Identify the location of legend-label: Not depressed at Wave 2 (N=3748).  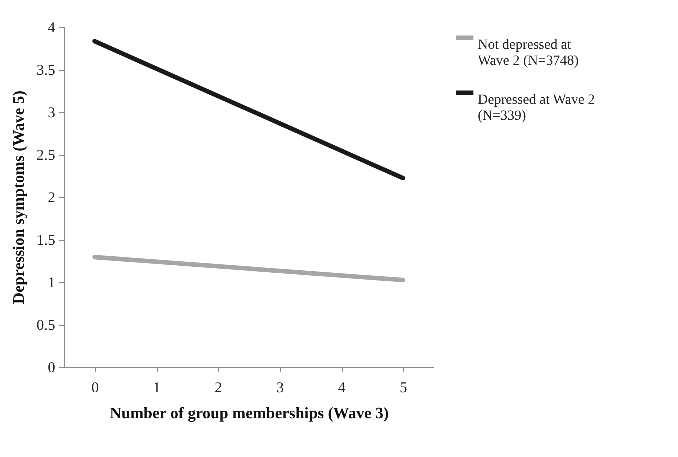
(529, 53).